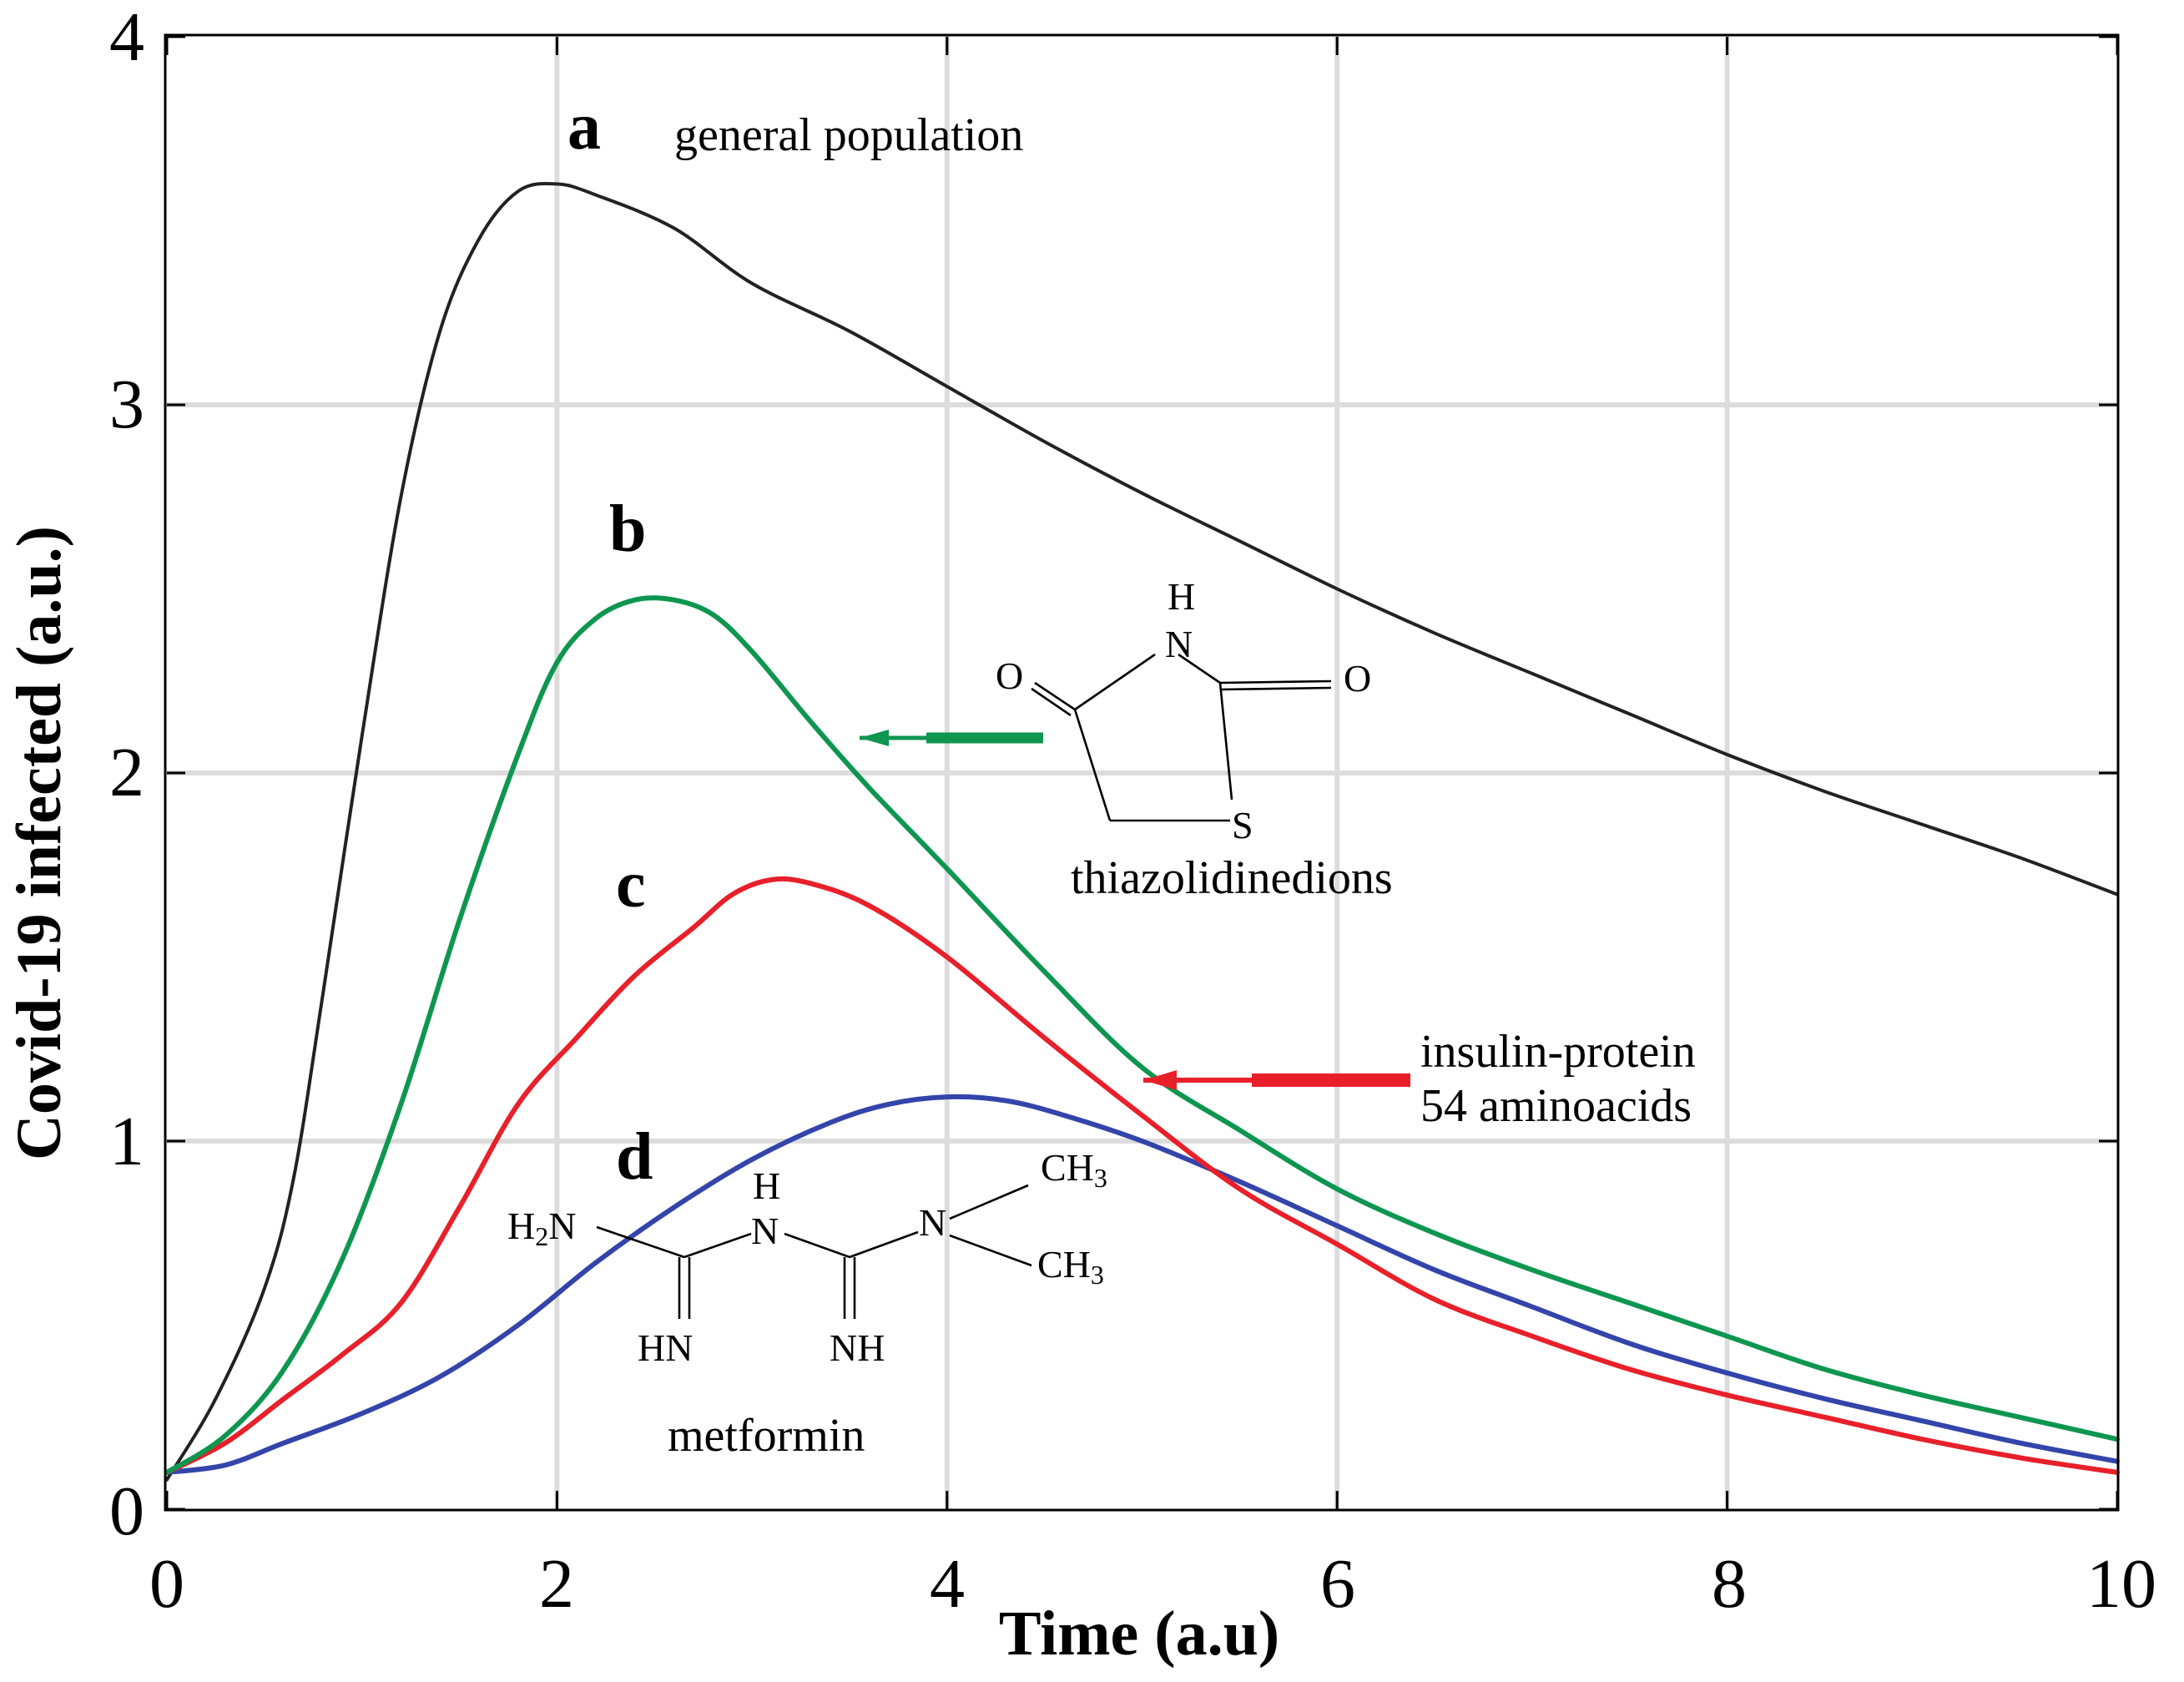 The height and width of the screenshot is (1682, 2184). What do you see at coordinates (947, 1584) in the screenshot?
I see `x-tick-label: 4` at bounding box center [947, 1584].